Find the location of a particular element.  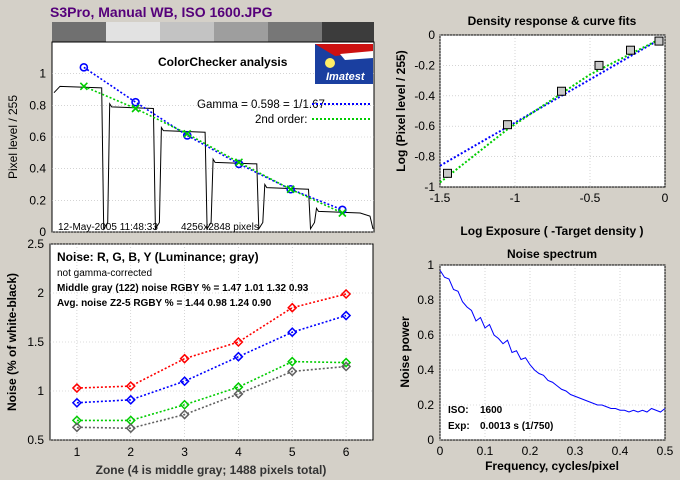

spectrum-xlabel: Frequency, cycles/pixel is located at coordinates (552, 466).